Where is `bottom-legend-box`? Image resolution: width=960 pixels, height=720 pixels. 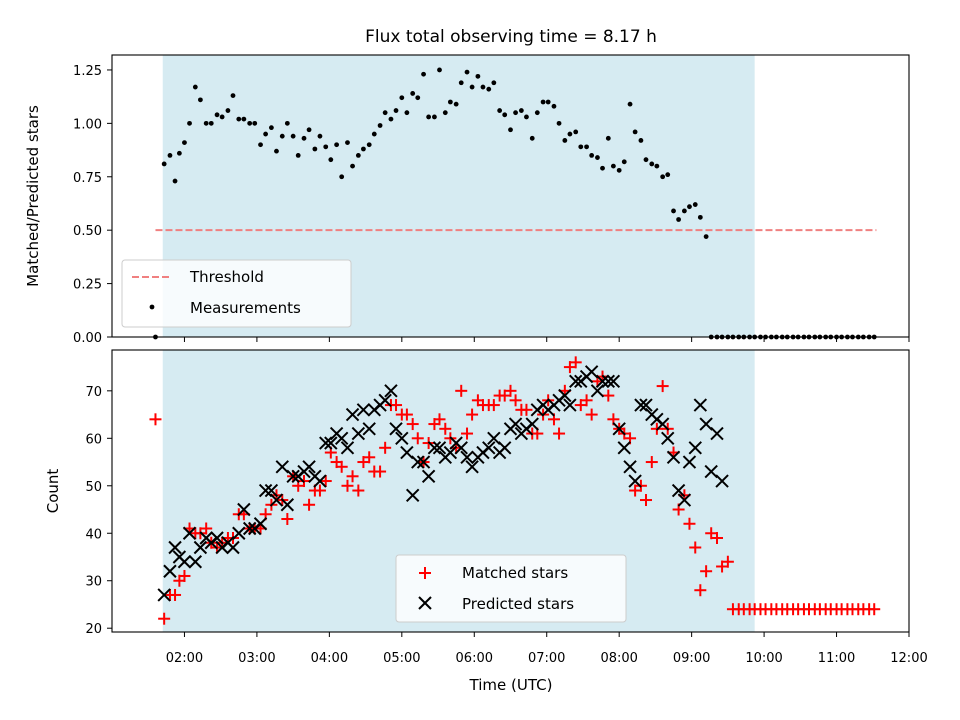 bottom-legend-box is located at coordinates (511, 588).